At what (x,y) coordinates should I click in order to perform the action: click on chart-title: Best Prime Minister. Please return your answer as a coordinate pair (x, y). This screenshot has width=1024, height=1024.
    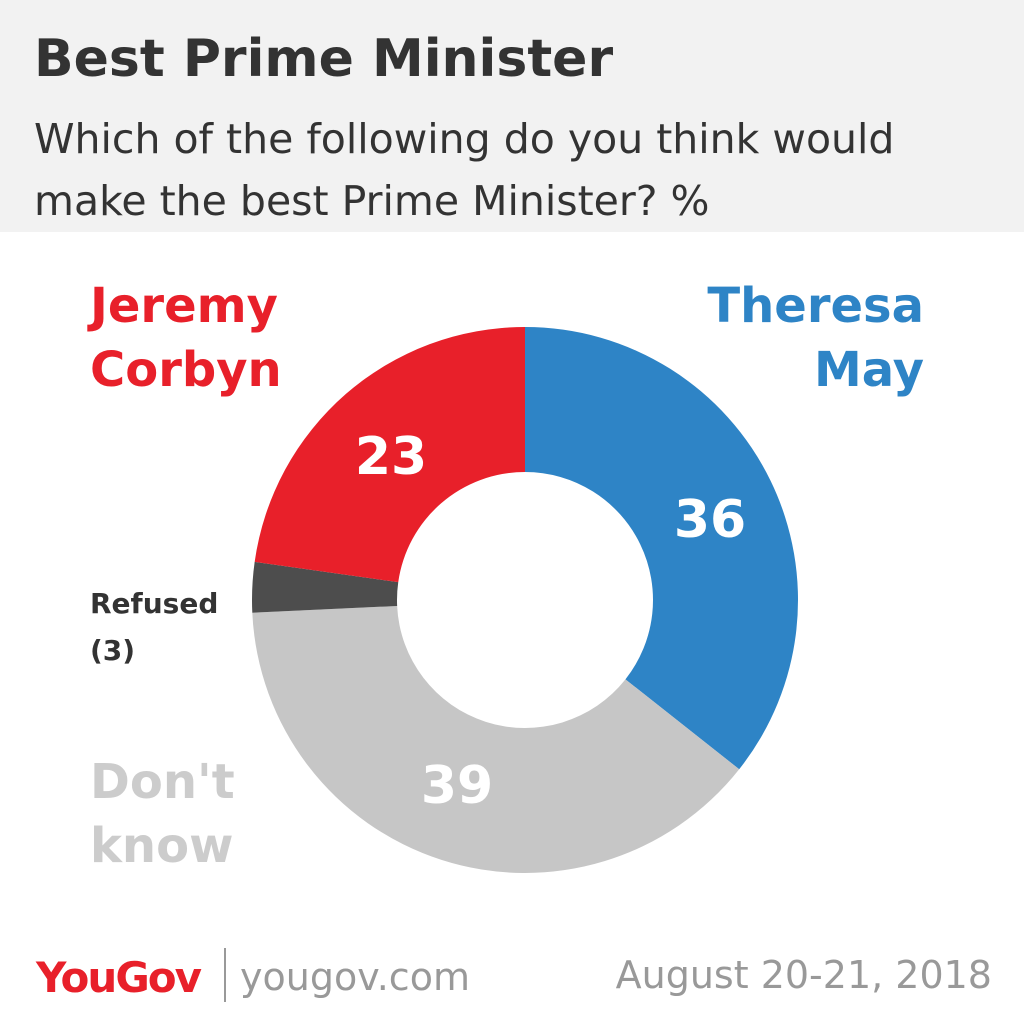
    Looking at the image, I should click on (323, 59).